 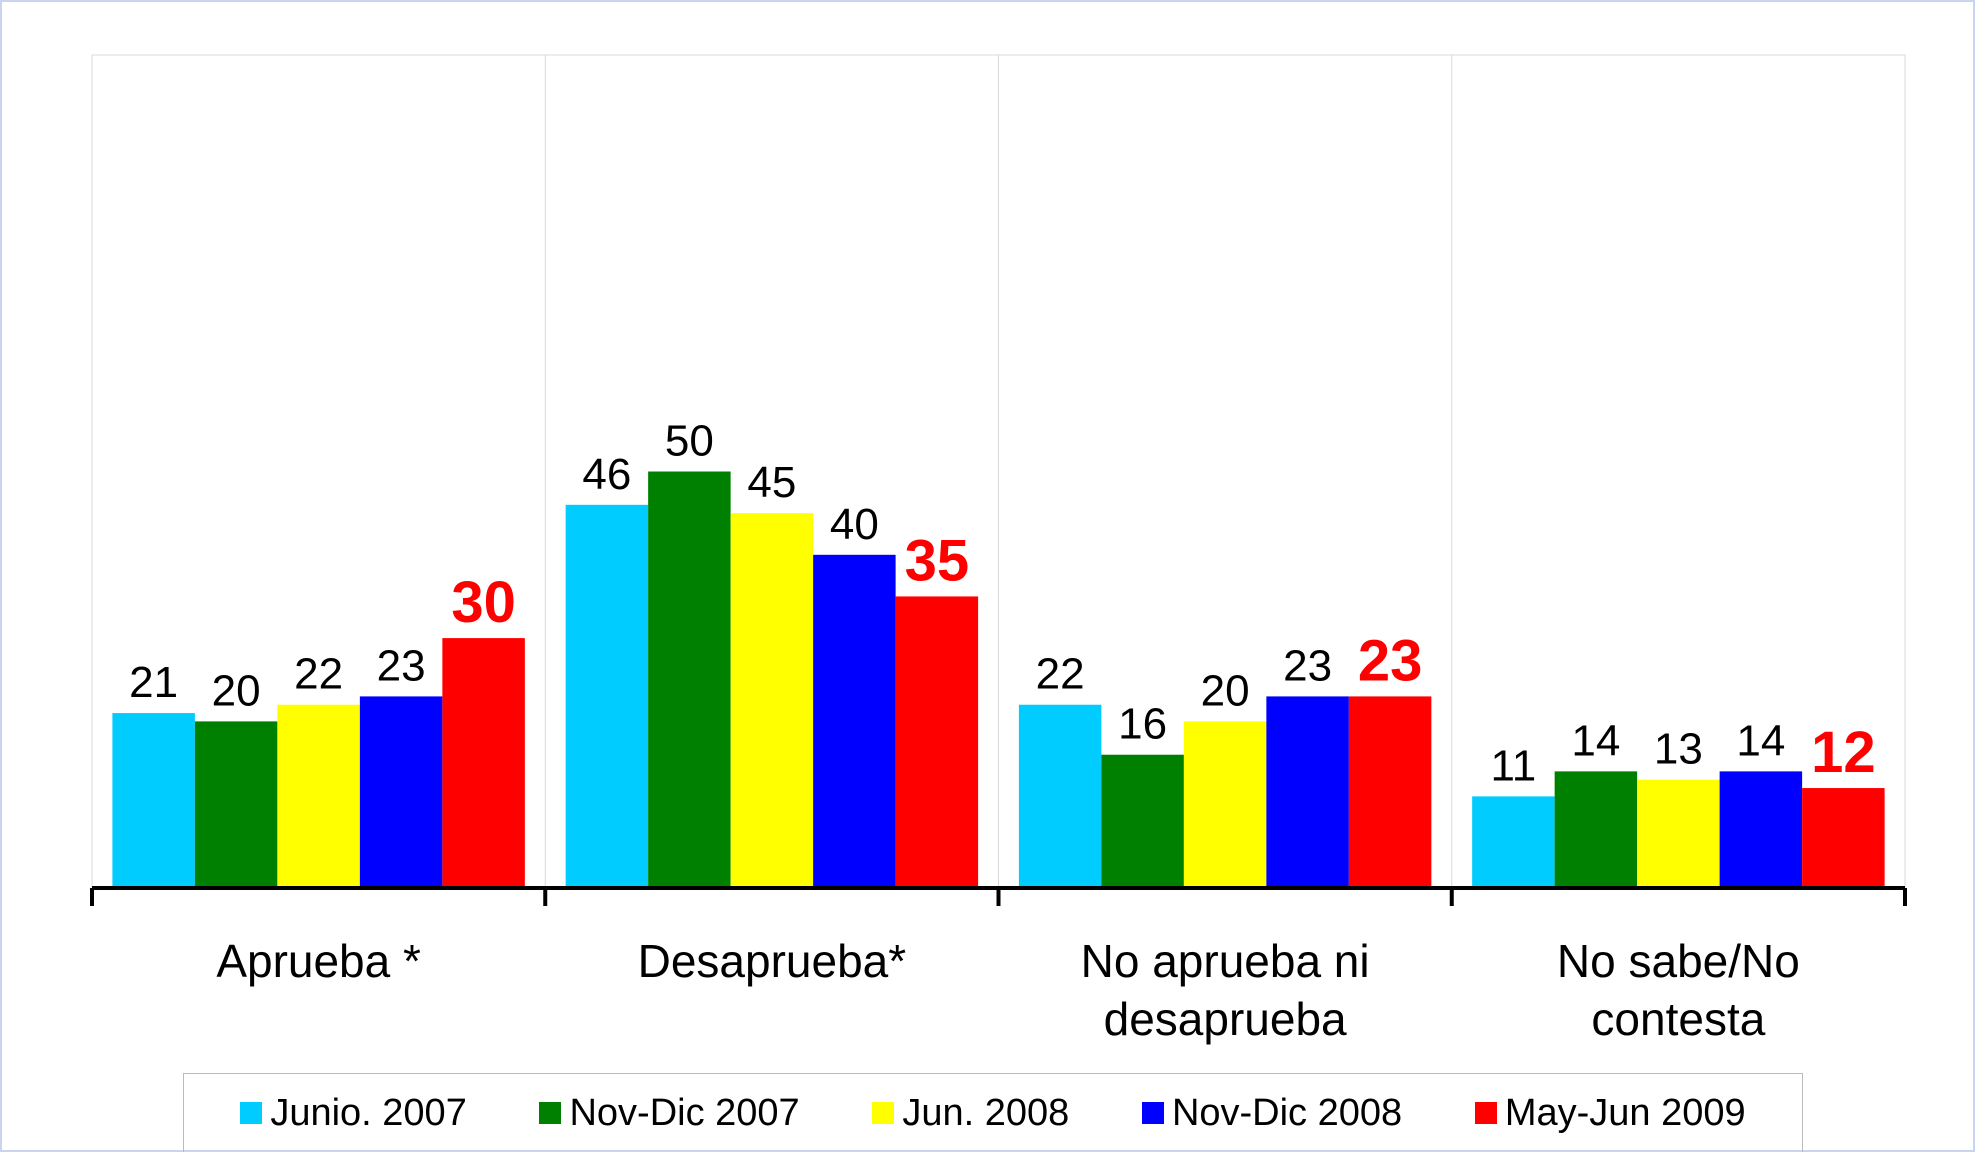 I want to click on data-label: 40, so click(x=854, y=524).